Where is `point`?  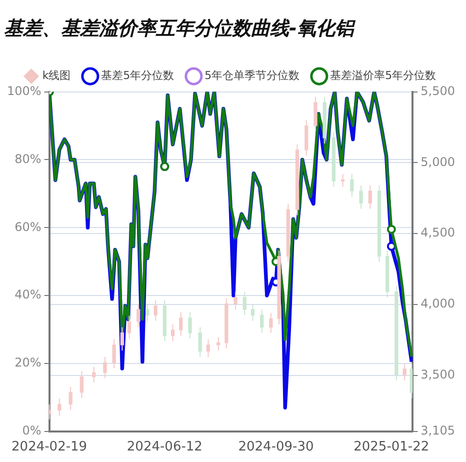
point is located at coordinates (391, 229).